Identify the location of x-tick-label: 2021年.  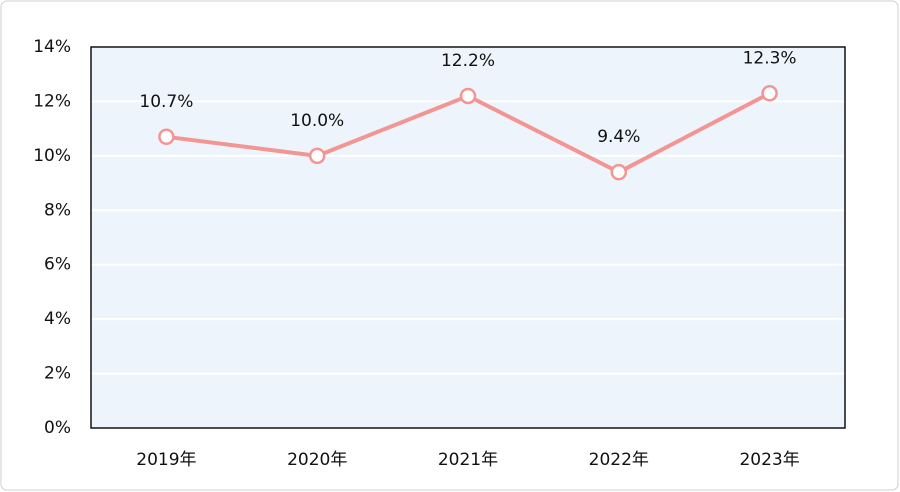
(468, 460).